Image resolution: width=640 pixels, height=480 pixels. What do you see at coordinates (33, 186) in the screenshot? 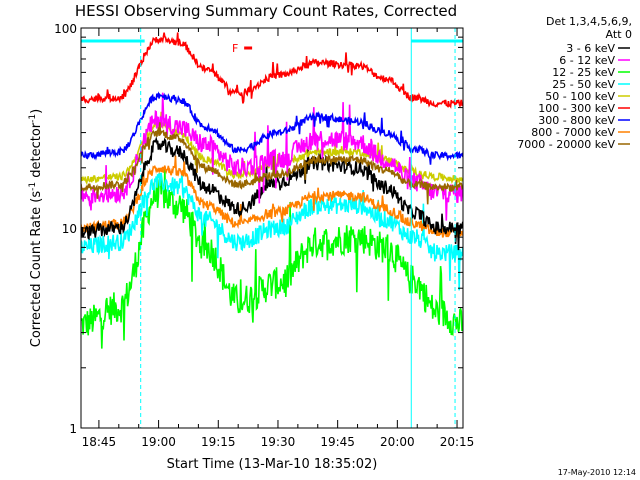
I see `y-axis-label-sup1: -1` at bounding box center [33, 186].